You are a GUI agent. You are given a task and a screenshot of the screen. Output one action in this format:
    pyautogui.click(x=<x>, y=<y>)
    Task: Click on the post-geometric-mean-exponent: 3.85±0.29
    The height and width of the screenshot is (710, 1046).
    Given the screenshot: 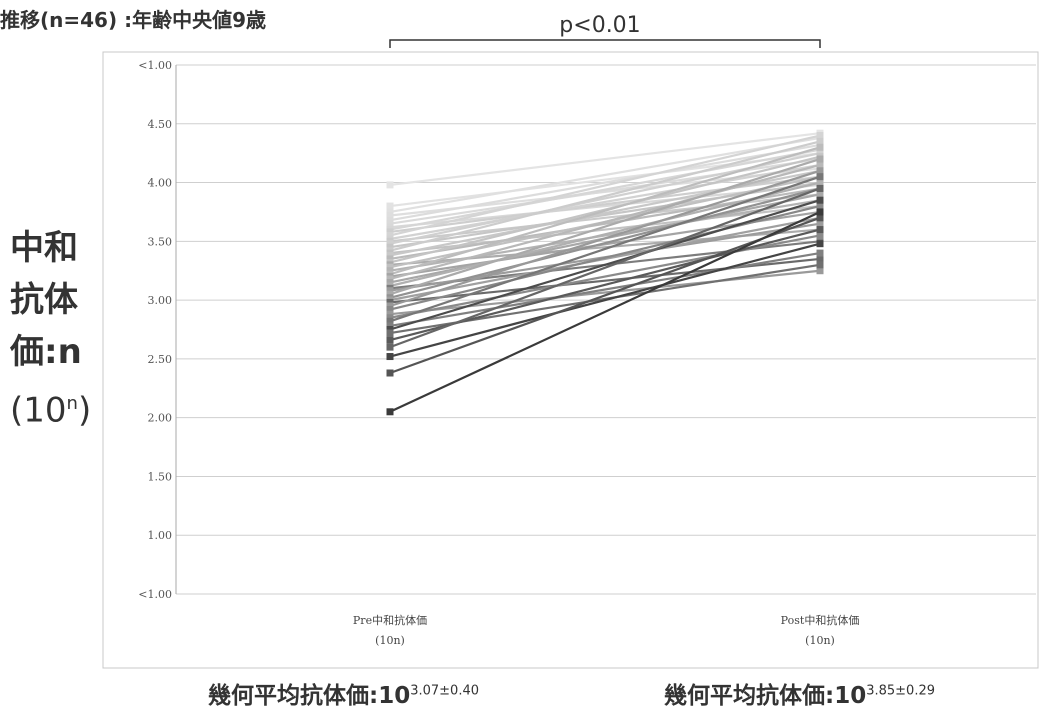 What is the action you would take?
    pyautogui.click(x=901, y=691)
    